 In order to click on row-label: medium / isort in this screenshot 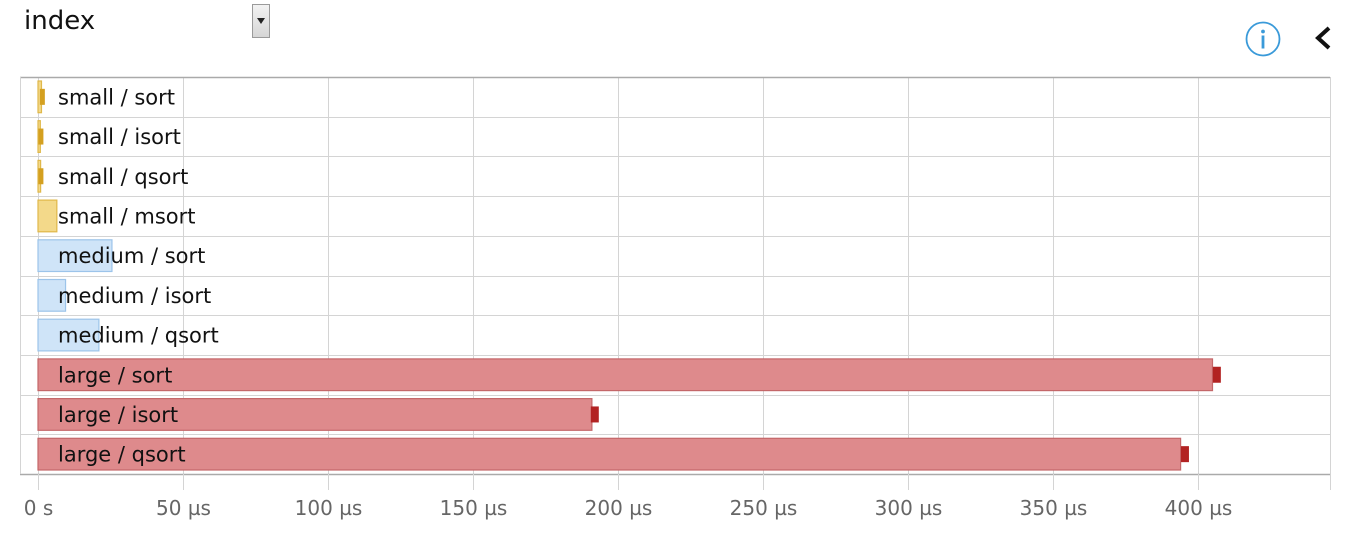, I will do `click(134, 296)`.